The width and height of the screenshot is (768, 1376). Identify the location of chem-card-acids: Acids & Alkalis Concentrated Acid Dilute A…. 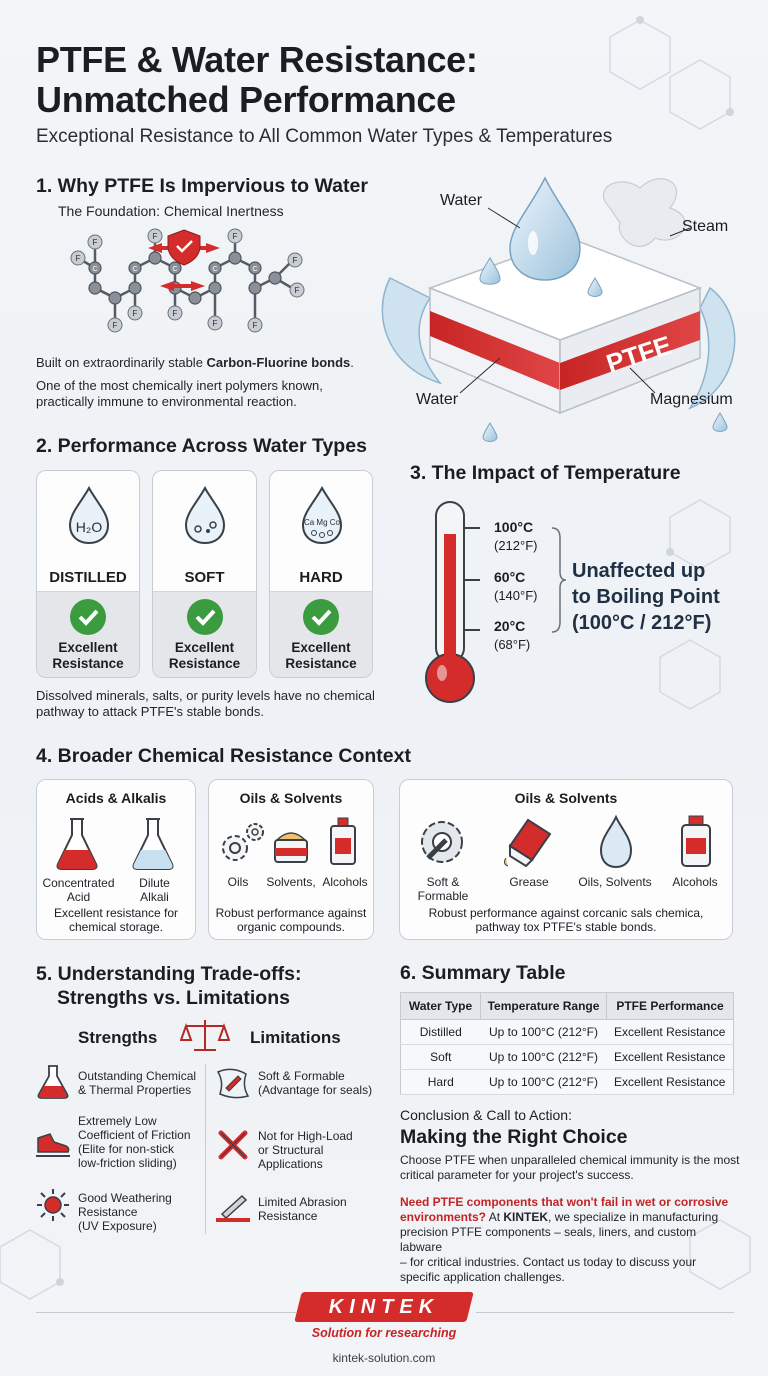
(116, 859).